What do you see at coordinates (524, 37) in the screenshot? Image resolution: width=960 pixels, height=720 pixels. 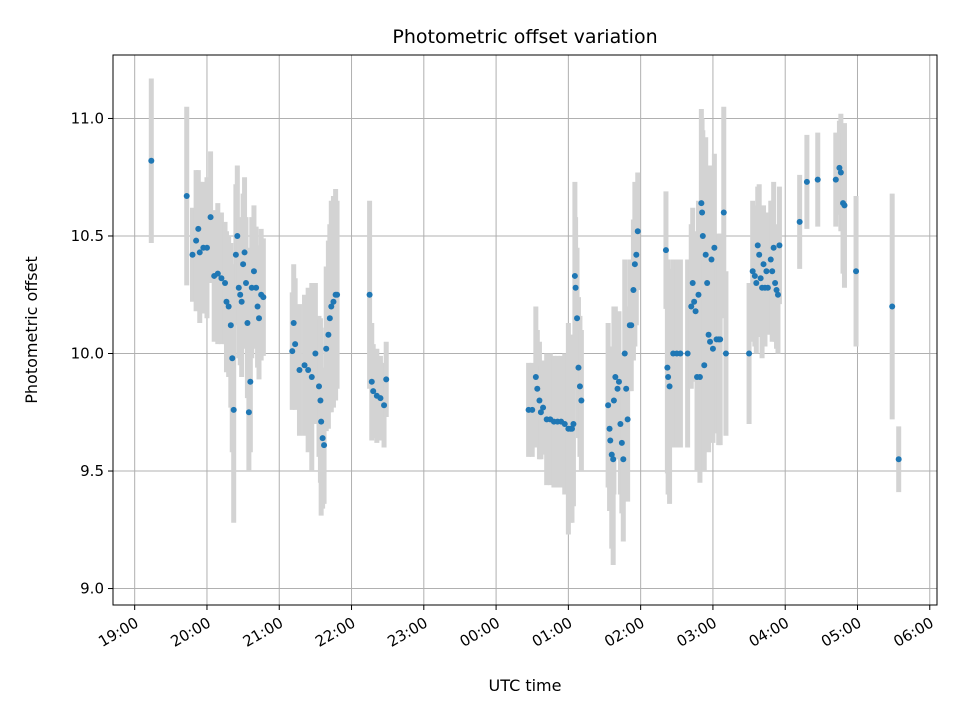 I see `chart-title: Photometric offset variation` at bounding box center [524, 37].